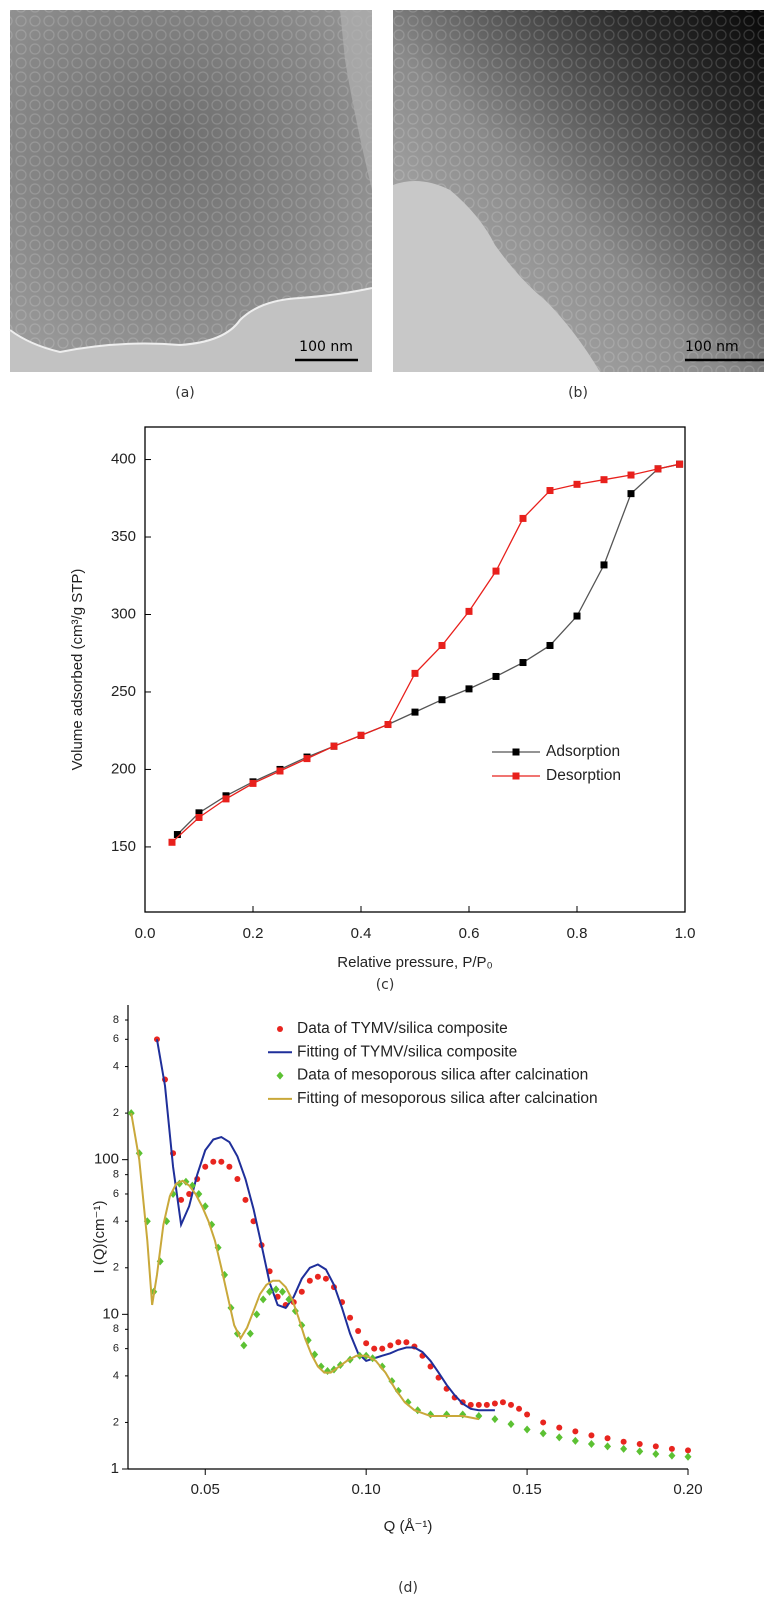  I want to click on x-axis-label: Q (Å⁻¹), so click(408, 1526).